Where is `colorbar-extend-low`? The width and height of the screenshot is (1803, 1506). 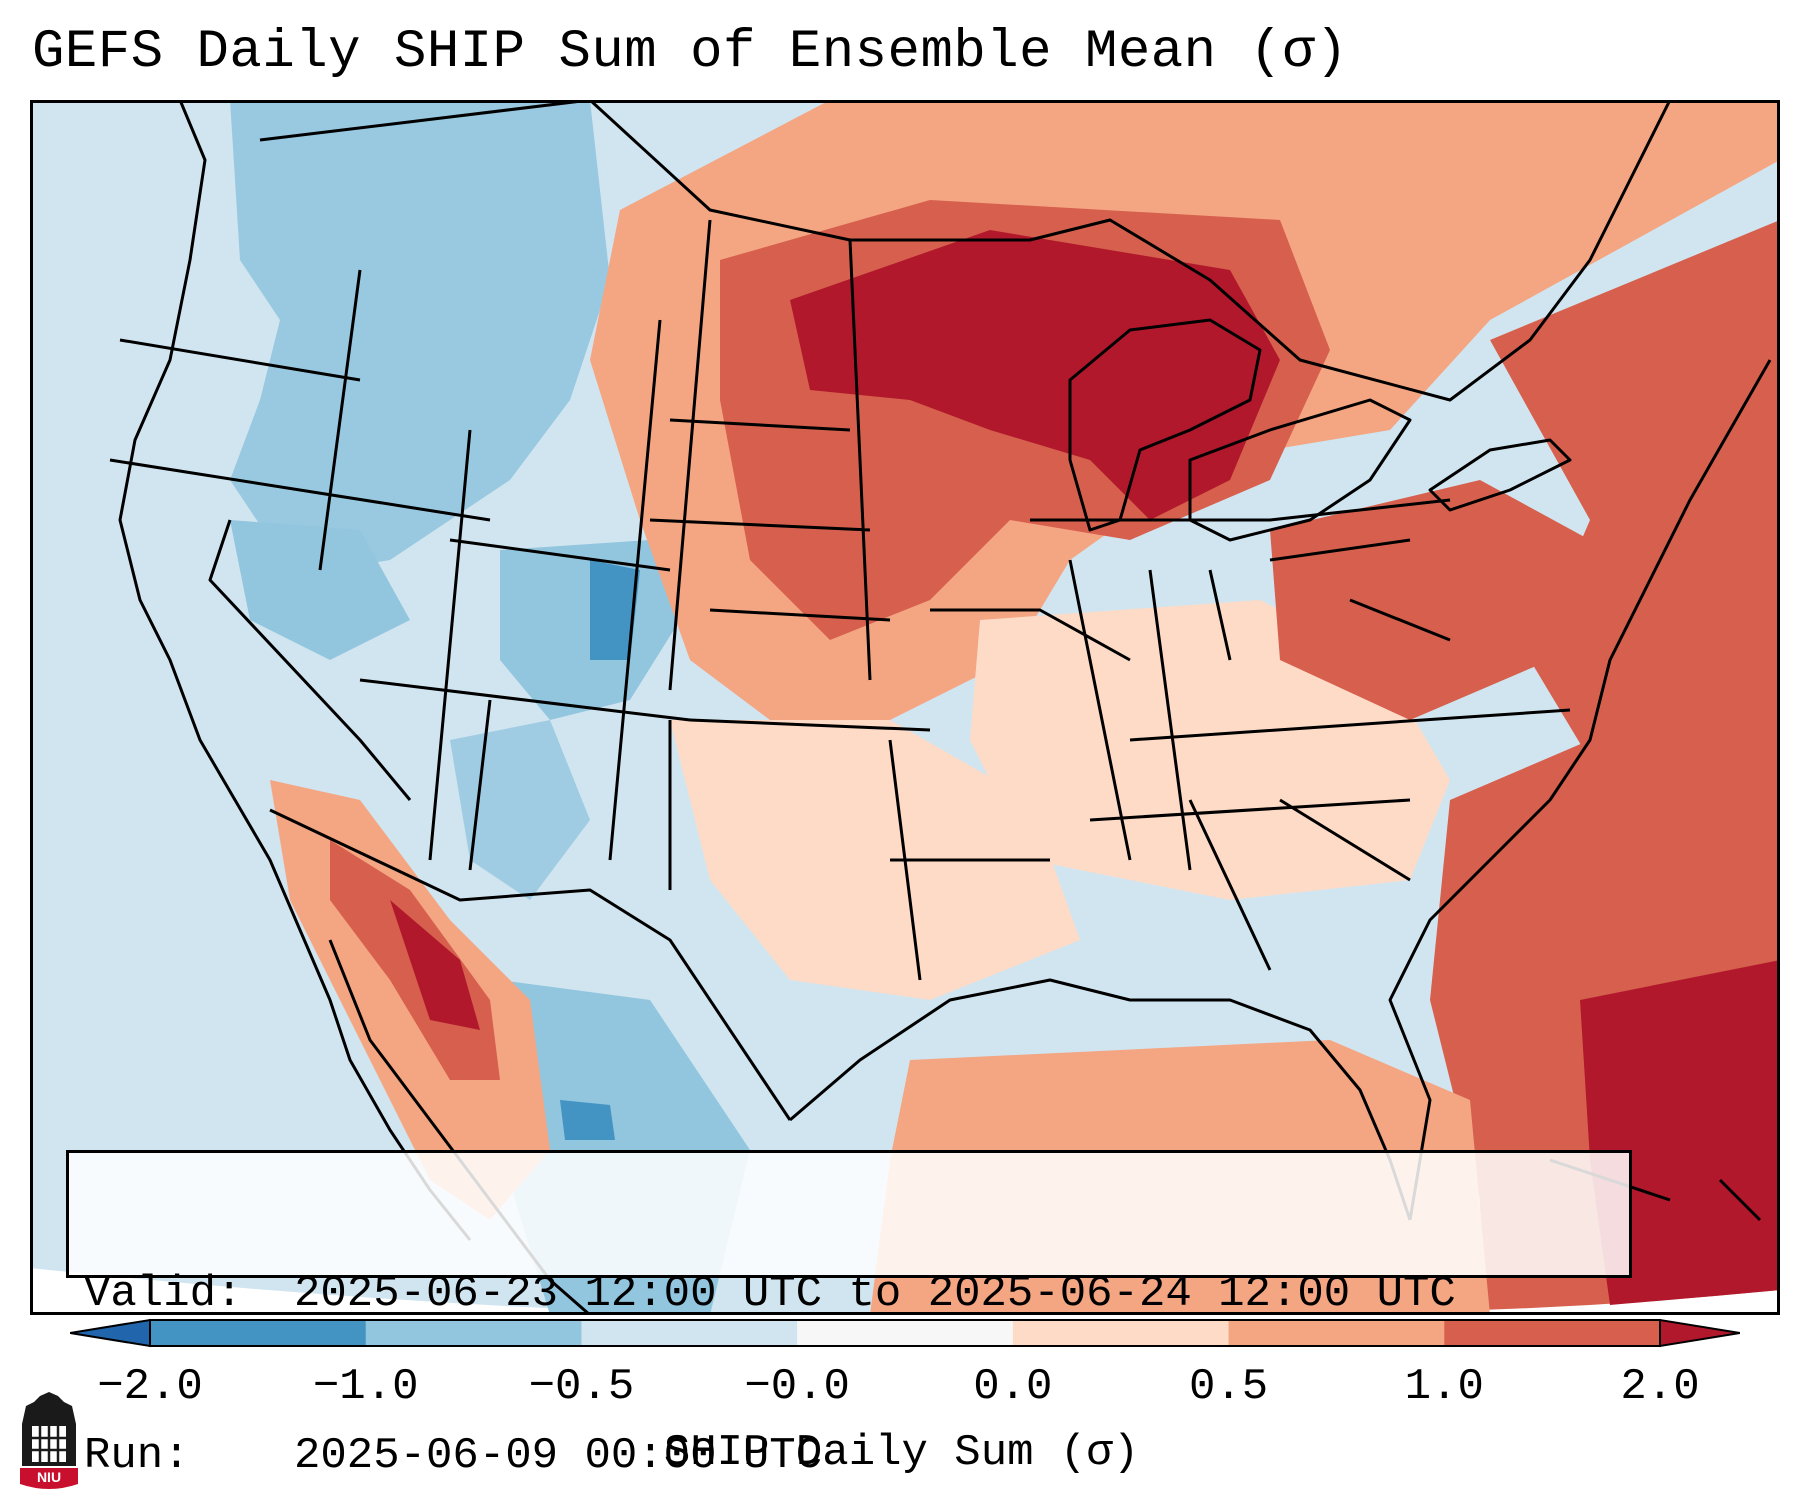
colorbar-extend-low is located at coordinates (110, 1333).